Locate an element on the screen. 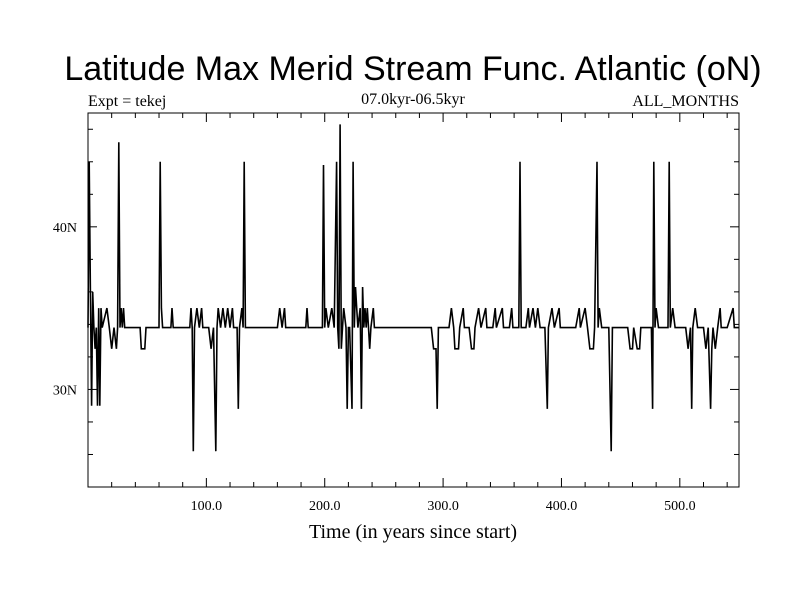 The height and width of the screenshot is (600, 800). time-range-label: 07.0kyr-06.5kyr is located at coordinates (413, 99).